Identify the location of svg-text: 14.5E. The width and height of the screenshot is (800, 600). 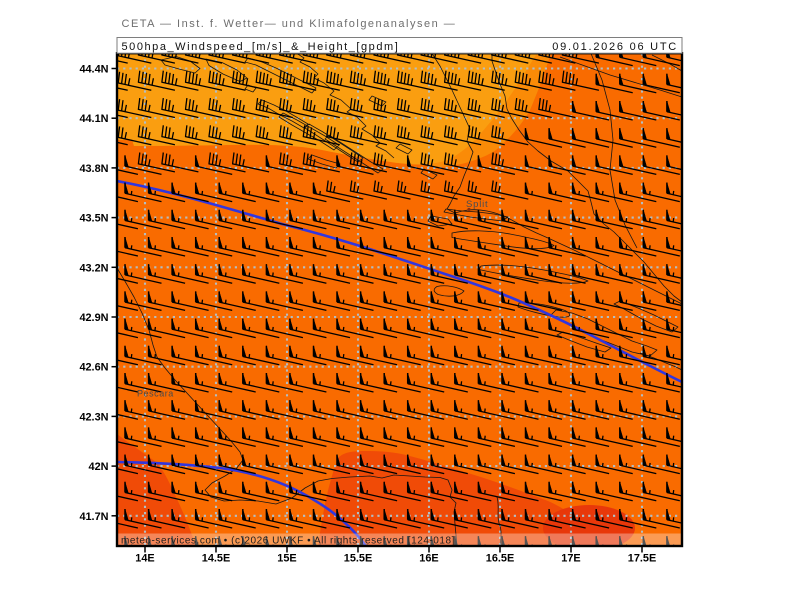
(216, 559).